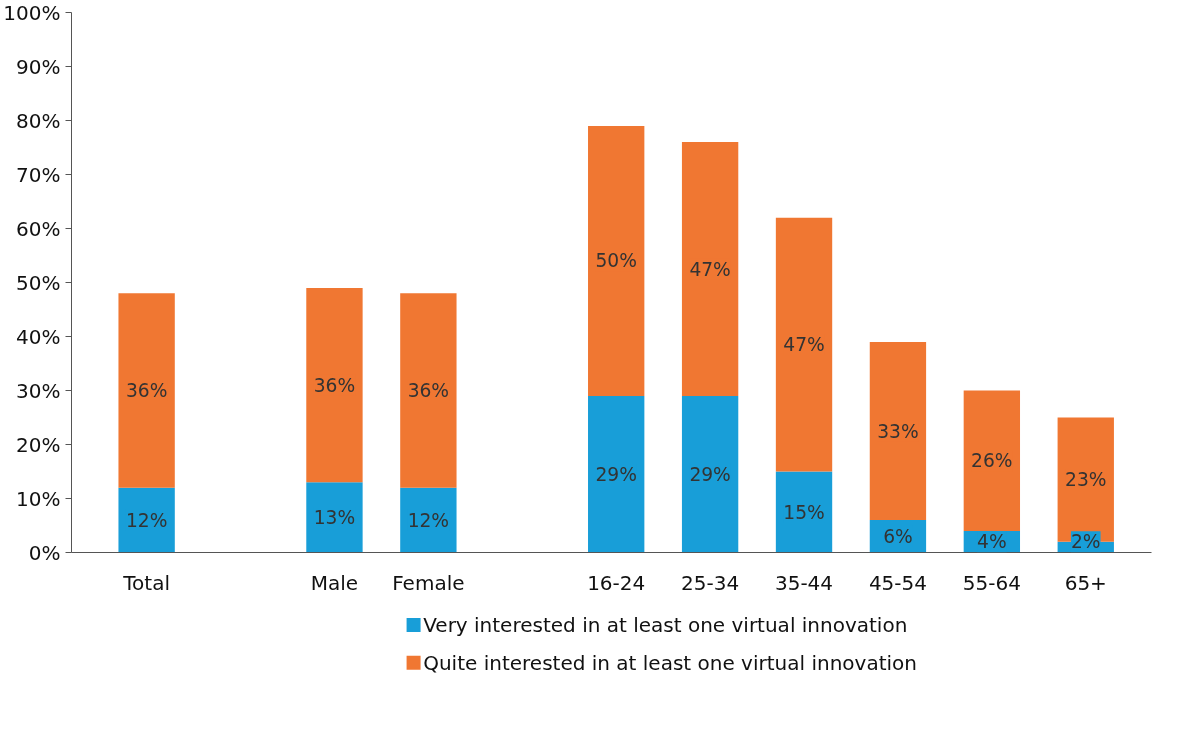 The image size is (1194, 752). Describe the element at coordinates (38, 282) in the screenshot. I see `y-tick-label: 50%` at that location.